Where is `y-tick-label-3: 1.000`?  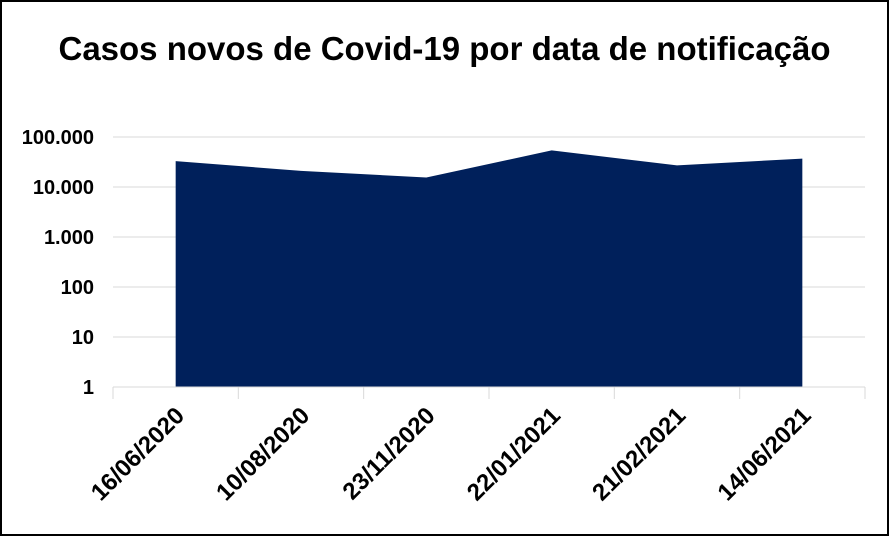
y-tick-label-3: 1.000 is located at coordinates (69, 238).